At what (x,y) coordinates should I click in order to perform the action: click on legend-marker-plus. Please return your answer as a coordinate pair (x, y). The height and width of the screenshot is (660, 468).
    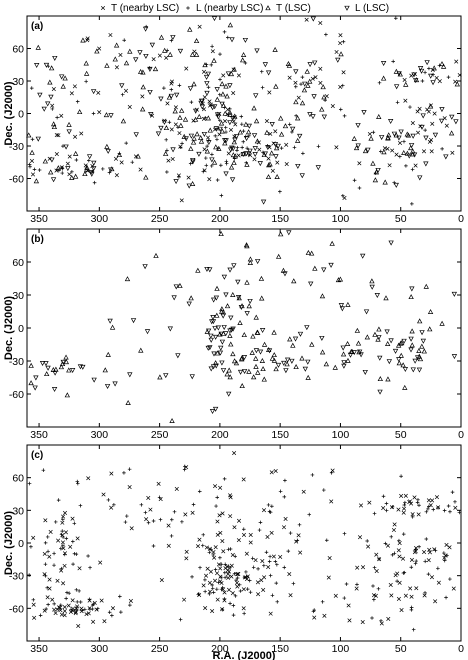
    Looking at the image, I should click on (188, 8).